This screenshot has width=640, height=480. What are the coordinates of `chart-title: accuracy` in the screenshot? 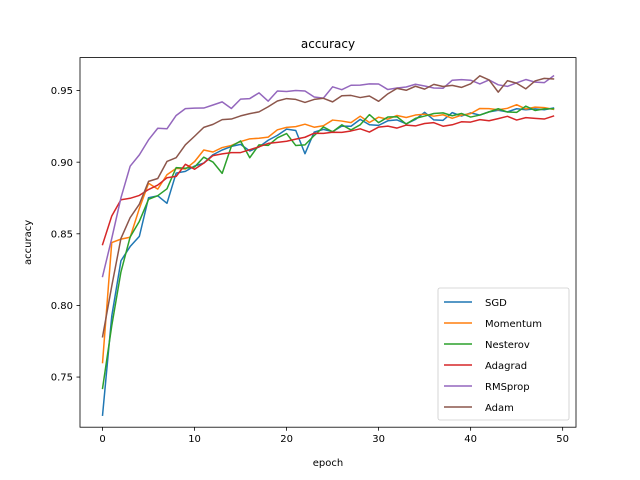 It's located at (328, 44).